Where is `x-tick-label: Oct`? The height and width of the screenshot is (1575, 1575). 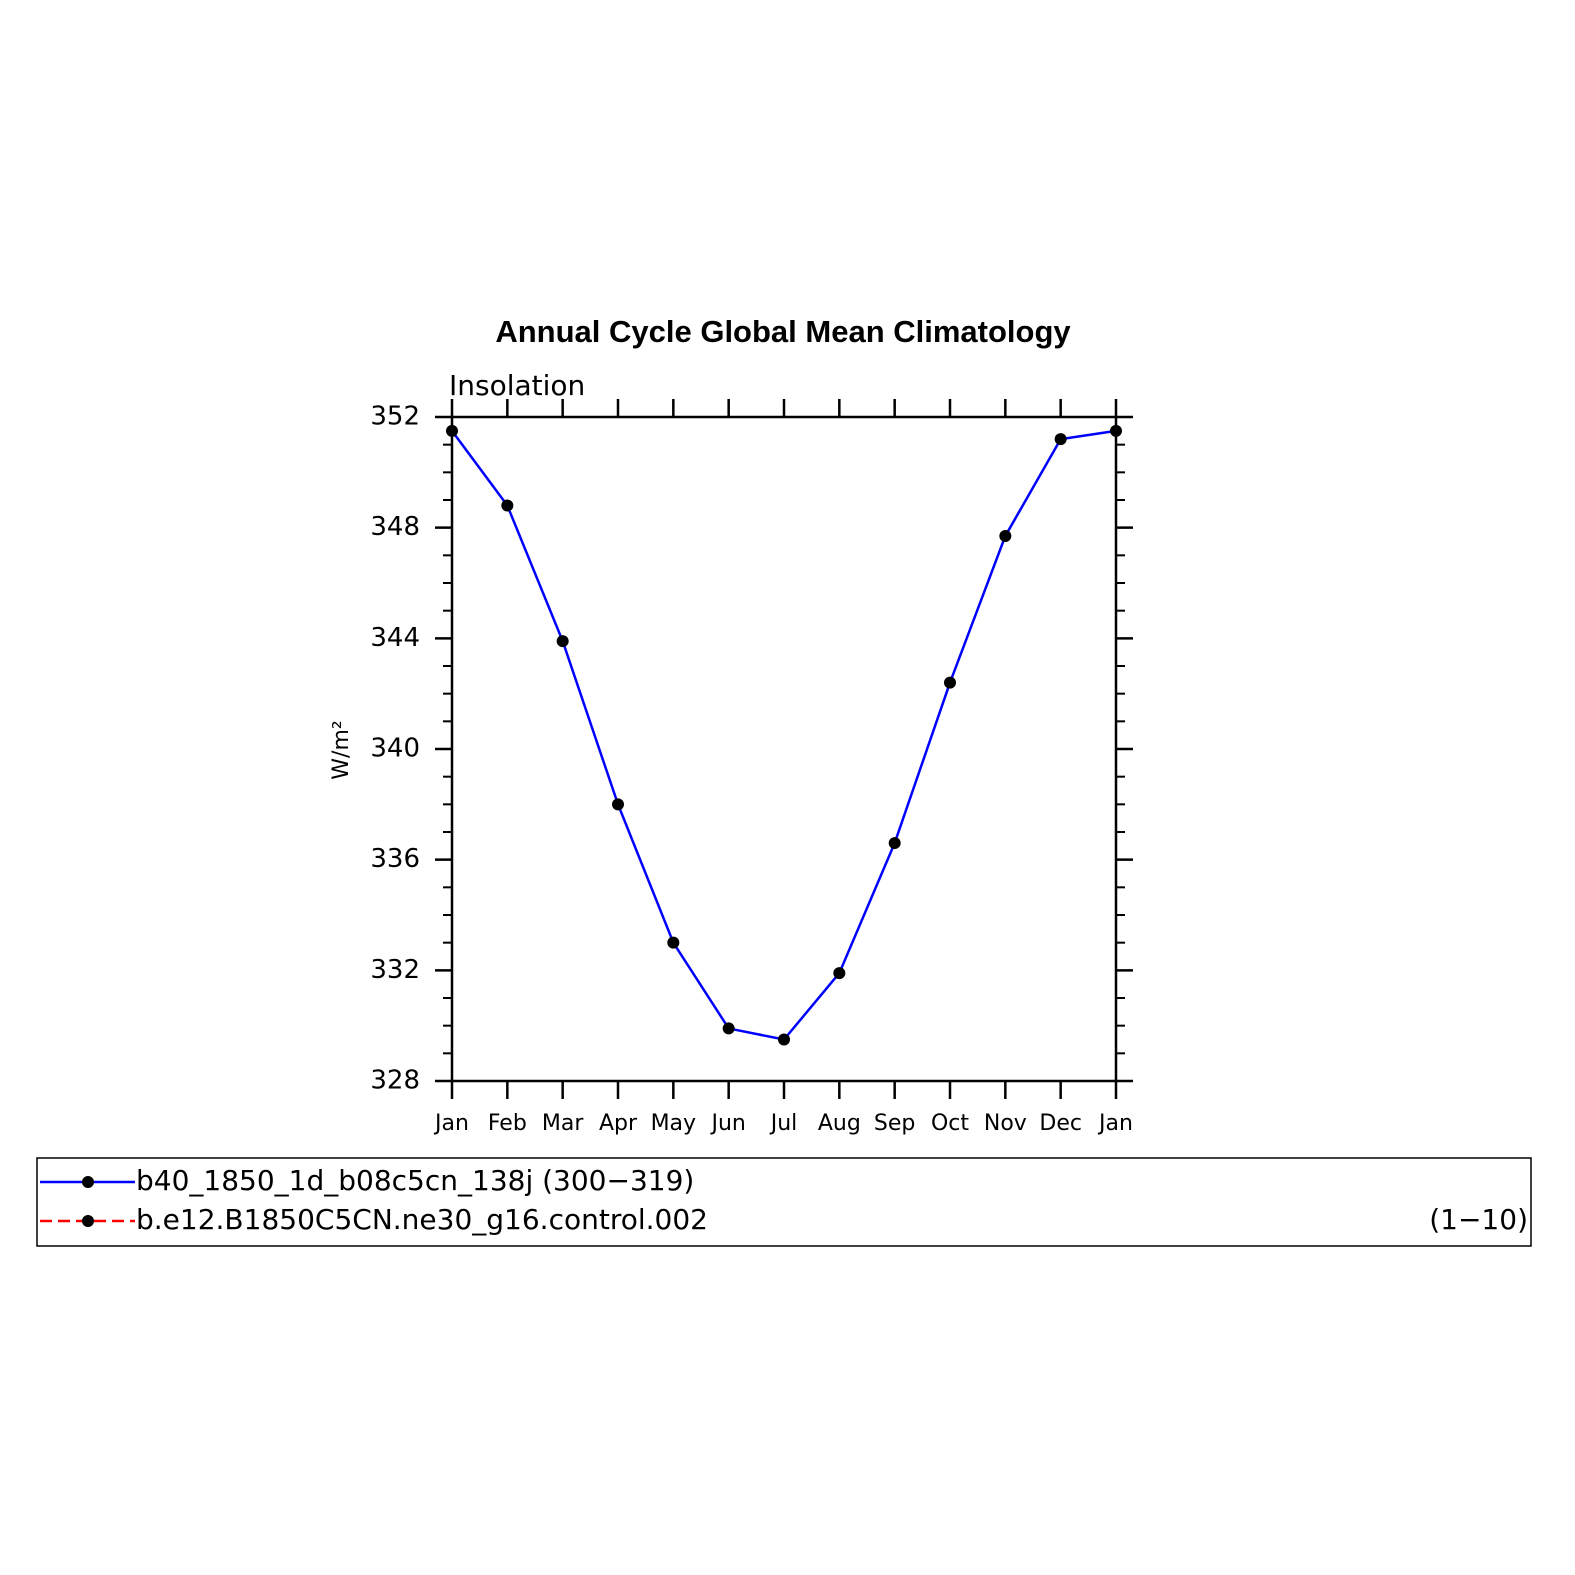 x-tick-label: Oct is located at coordinates (950, 1123).